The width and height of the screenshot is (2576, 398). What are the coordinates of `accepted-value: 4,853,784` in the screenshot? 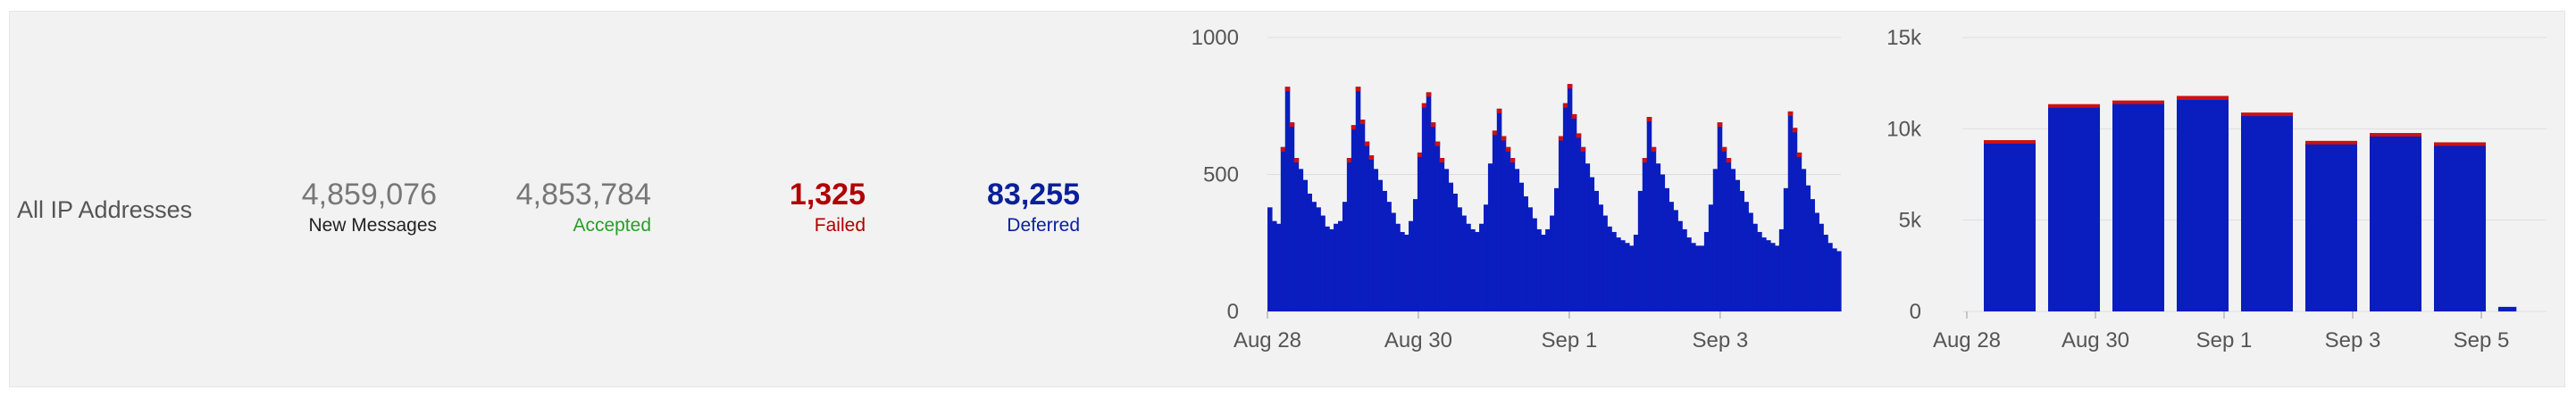 It's located at (583, 195).